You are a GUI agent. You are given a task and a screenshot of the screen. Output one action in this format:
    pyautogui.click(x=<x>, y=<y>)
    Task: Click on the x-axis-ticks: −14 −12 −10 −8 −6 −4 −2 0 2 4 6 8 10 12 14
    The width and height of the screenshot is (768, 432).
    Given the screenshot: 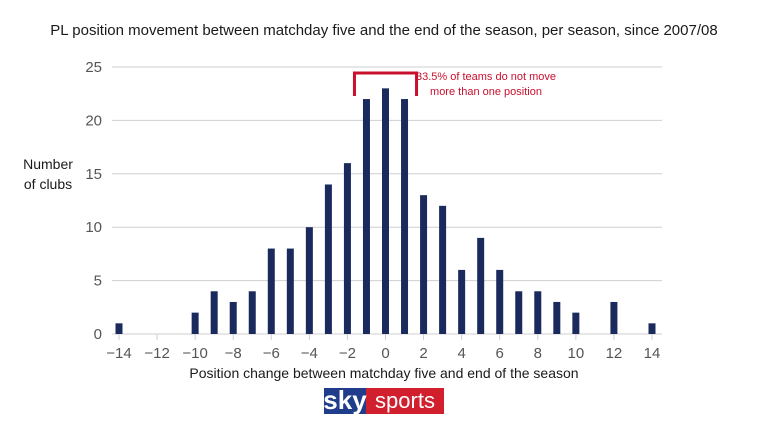 What is the action you would take?
    pyautogui.click(x=383, y=348)
    